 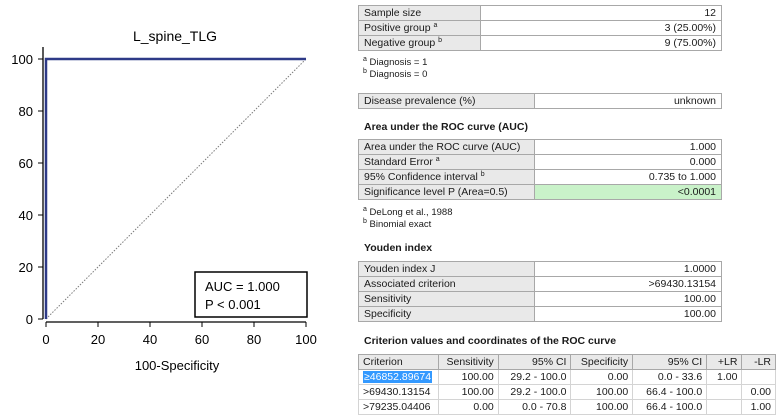 What do you see at coordinates (398, 362) in the screenshot?
I see `criterion-header-0: Criterion` at bounding box center [398, 362].